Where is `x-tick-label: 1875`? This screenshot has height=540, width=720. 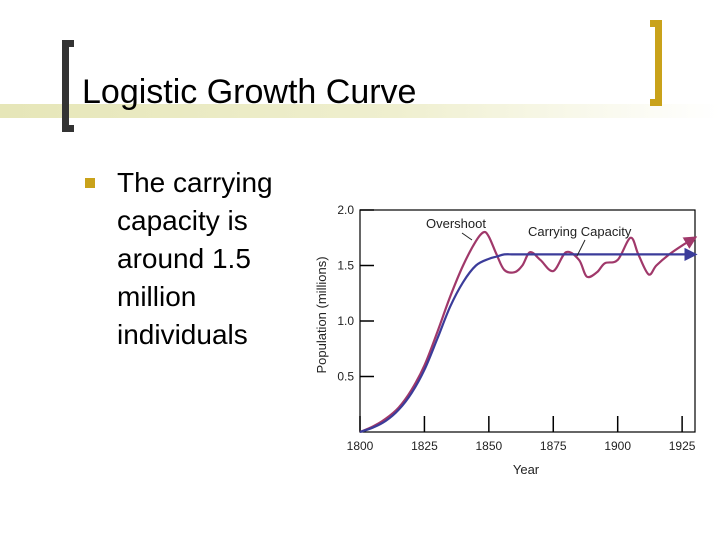 x-tick-label: 1875 is located at coordinates (553, 446).